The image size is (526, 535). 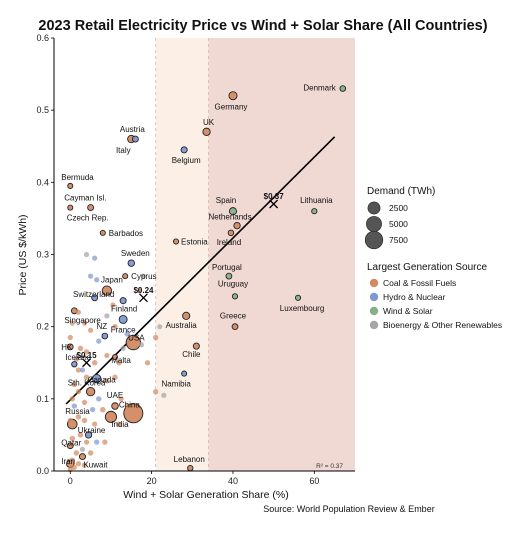 I want to click on label-iceland: Iceland, so click(x=78, y=357).